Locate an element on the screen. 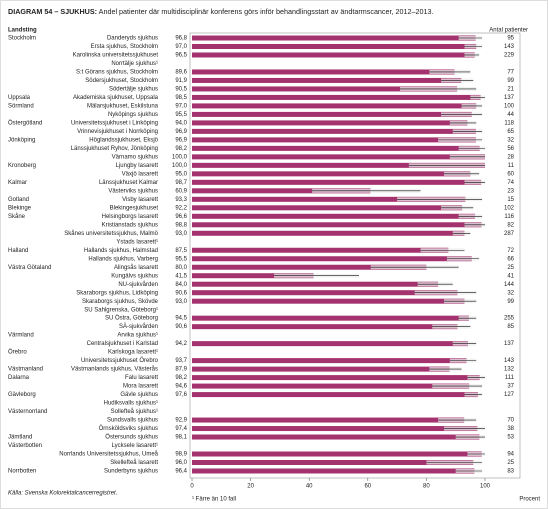  count-label: 95 is located at coordinates (510, 39).